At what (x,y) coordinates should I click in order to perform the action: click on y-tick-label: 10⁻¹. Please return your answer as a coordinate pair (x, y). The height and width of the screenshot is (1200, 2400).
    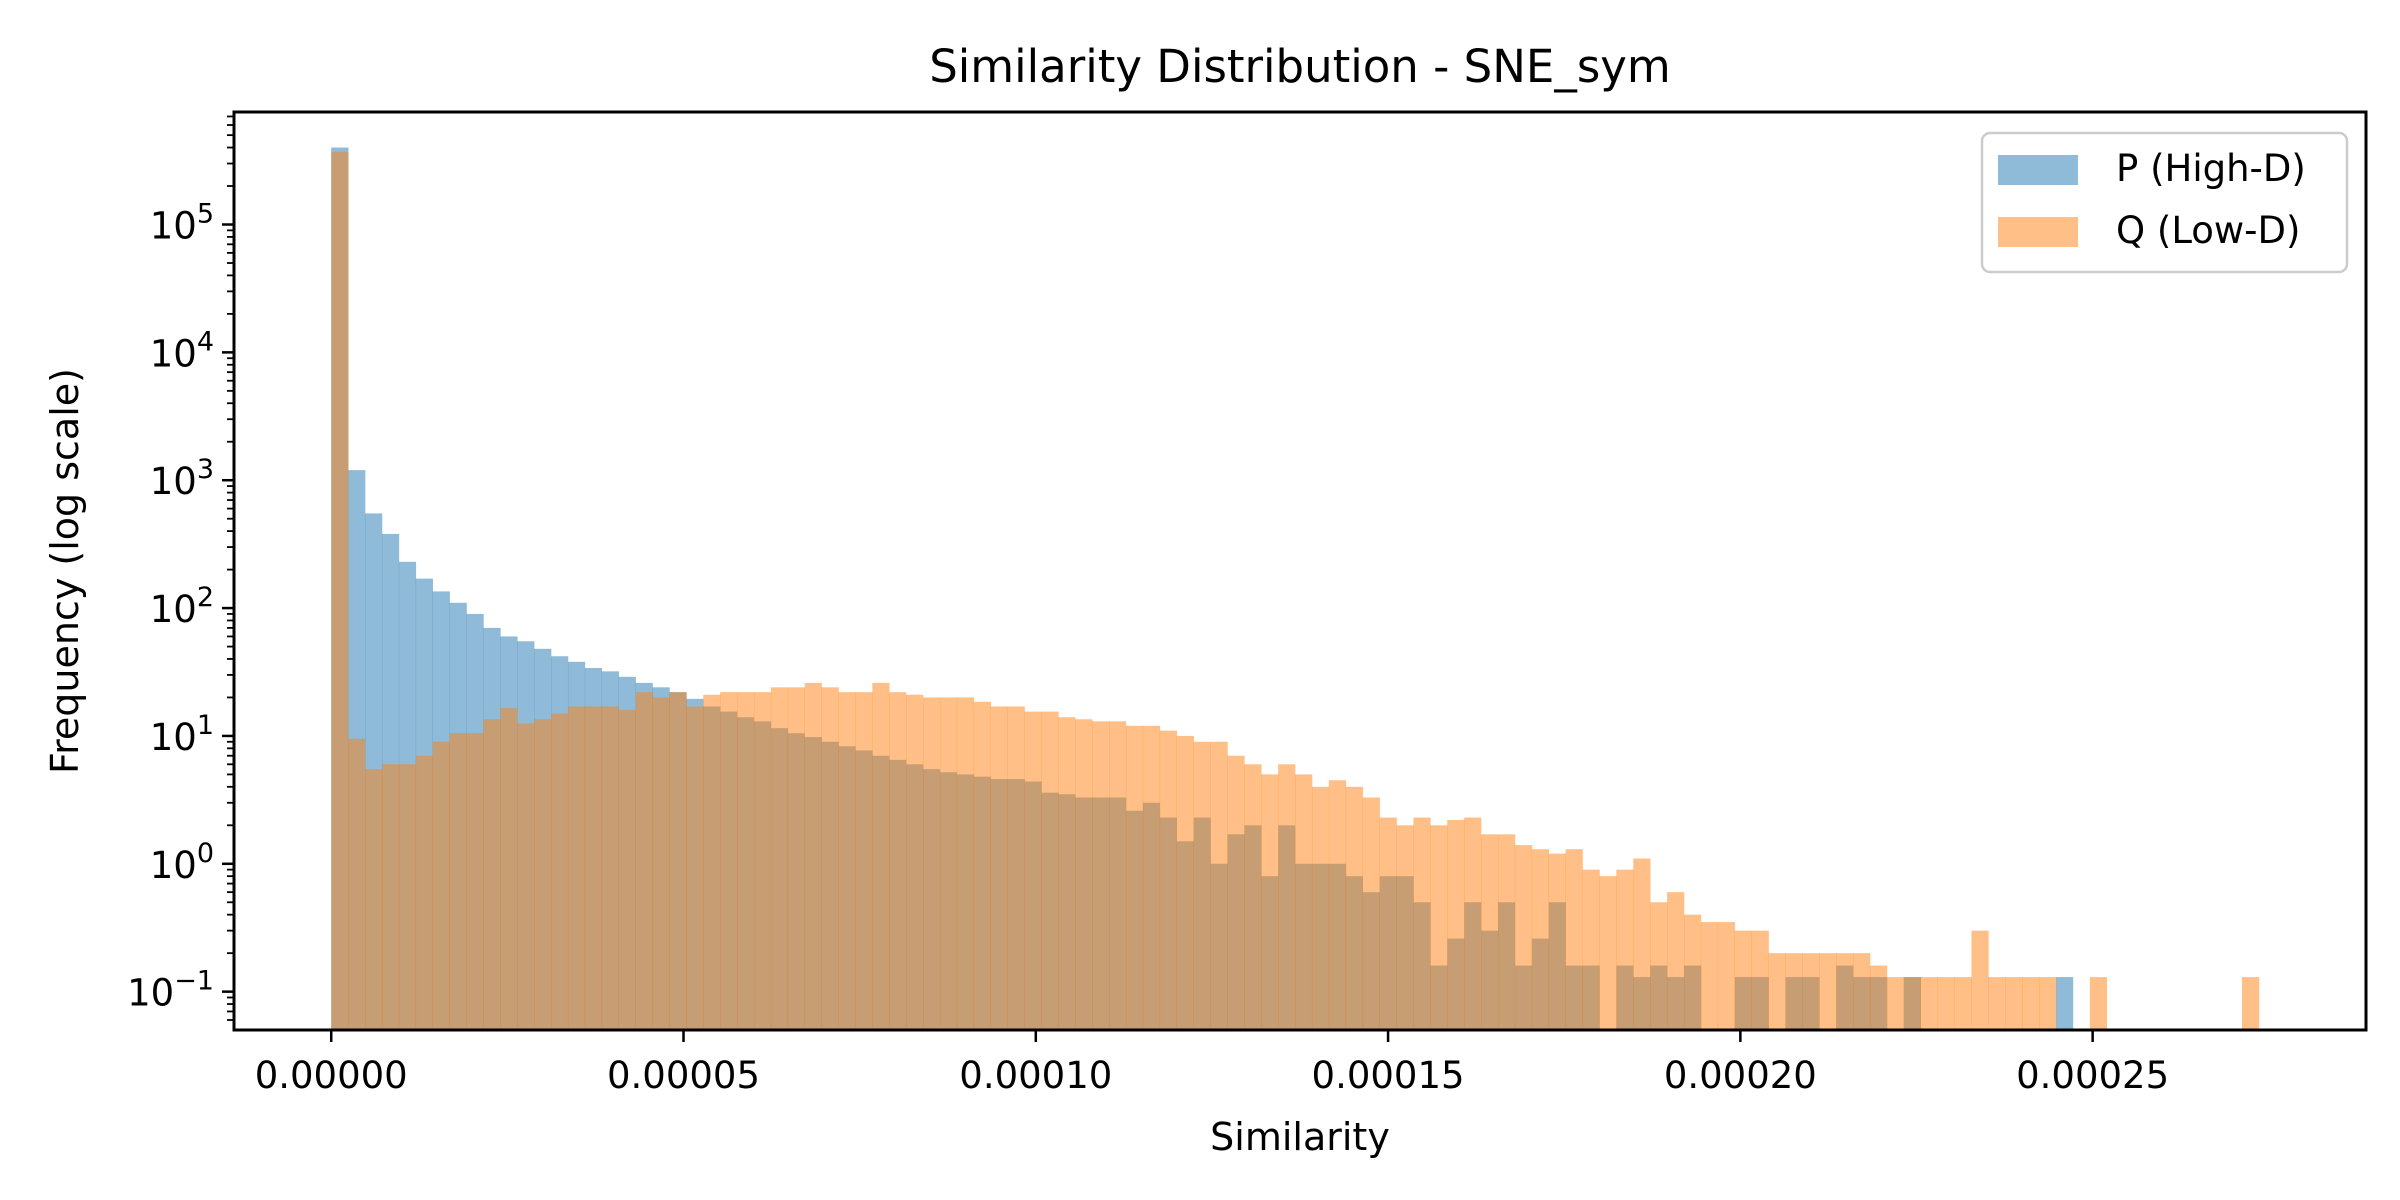
    Looking at the image, I should click on (170, 990).